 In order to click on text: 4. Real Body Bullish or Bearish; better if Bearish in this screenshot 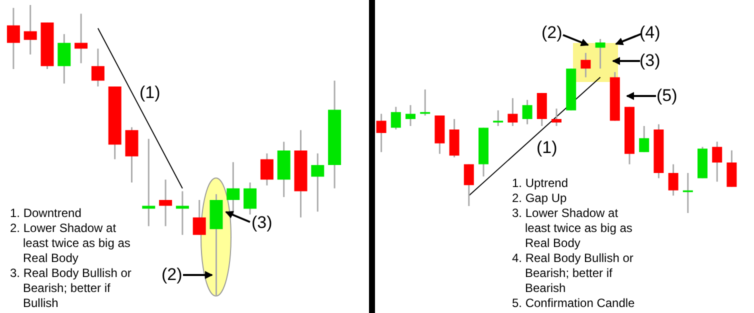, I will do `click(573, 273)`.